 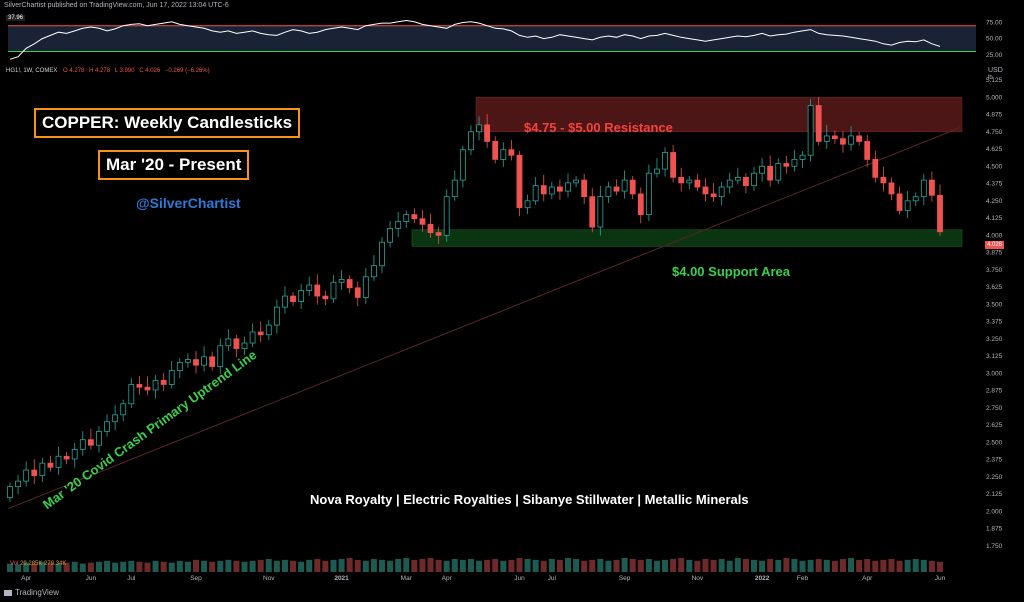 I want to click on rsi-level-label: 50.00, so click(x=994, y=39).